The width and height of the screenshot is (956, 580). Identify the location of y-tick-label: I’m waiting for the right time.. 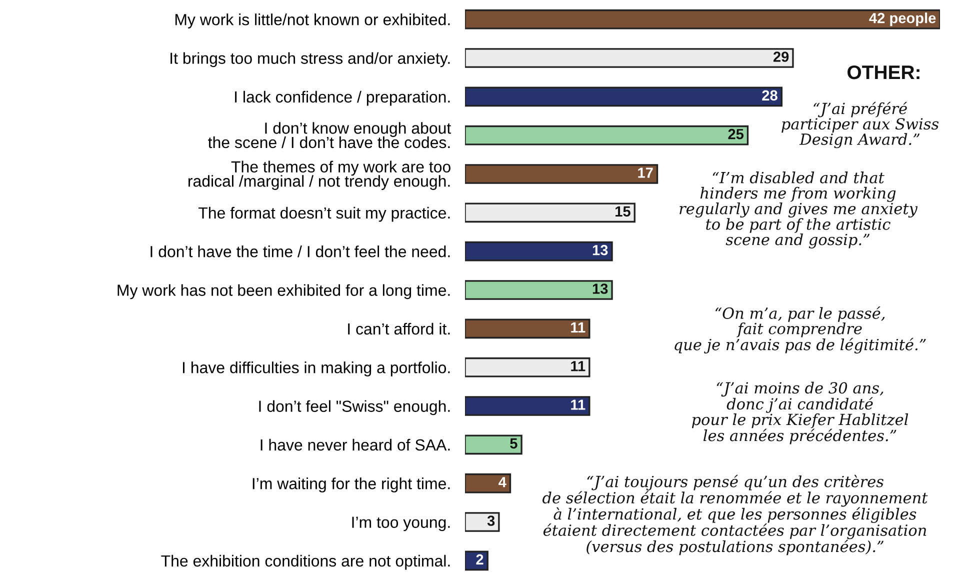
(351, 485).